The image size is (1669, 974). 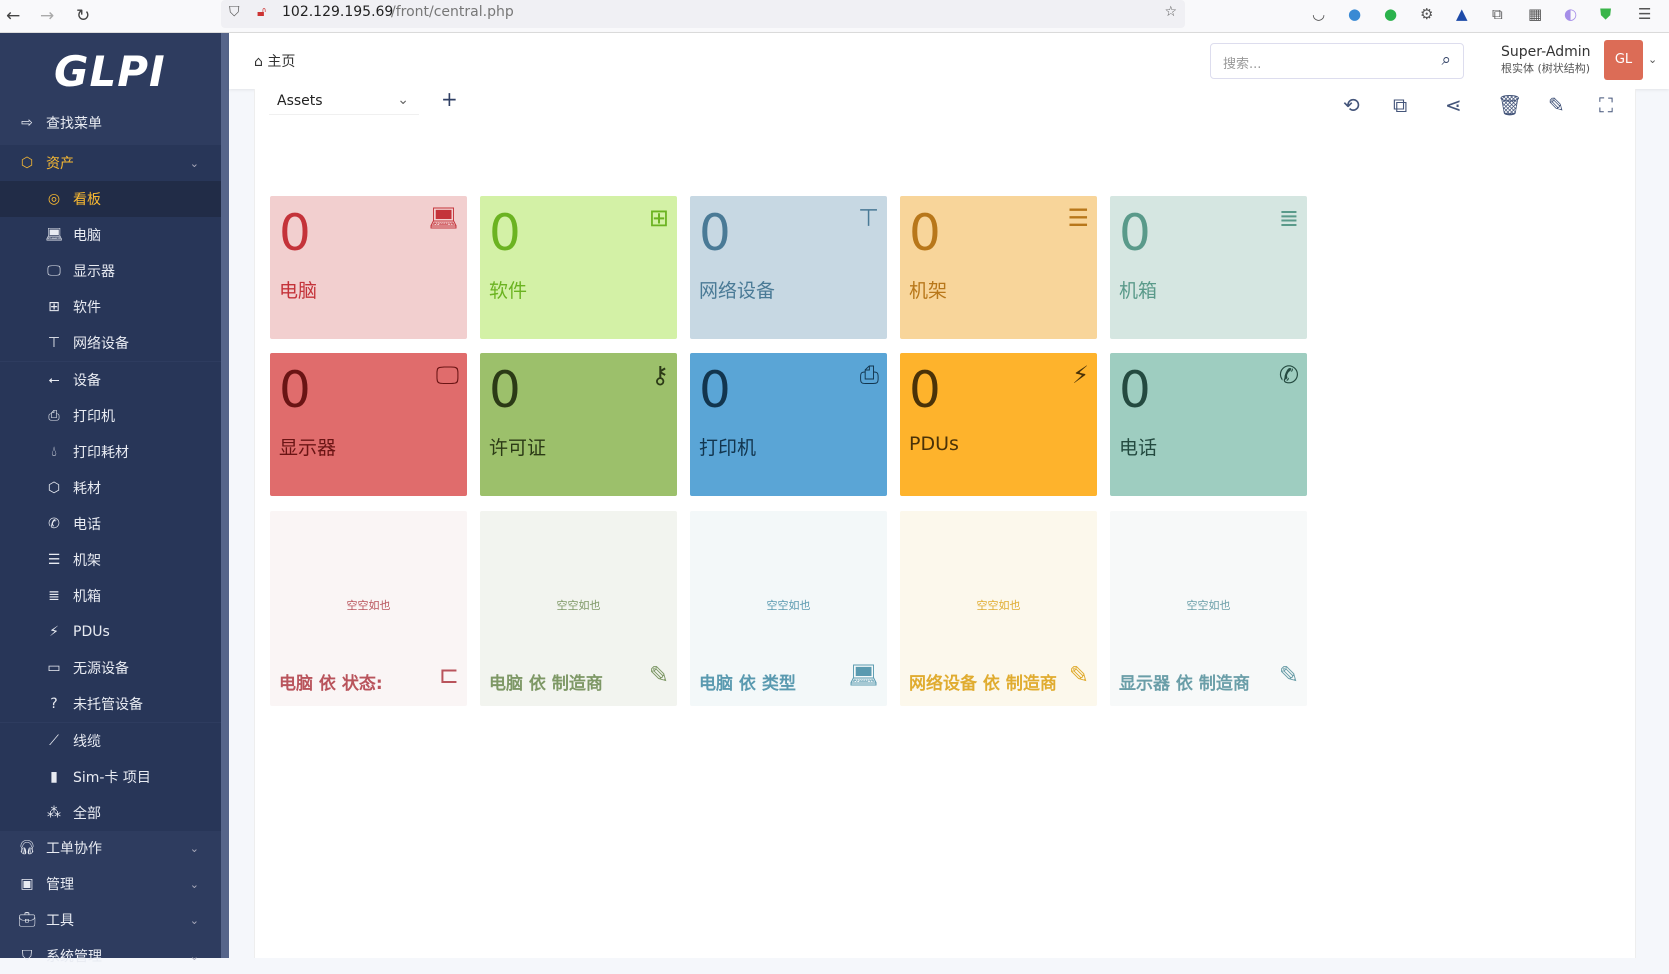 What do you see at coordinates (368, 267) in the screenshot?
I see `counter-card: 0 电脑 💻︎` at bounding box center [368, 267].